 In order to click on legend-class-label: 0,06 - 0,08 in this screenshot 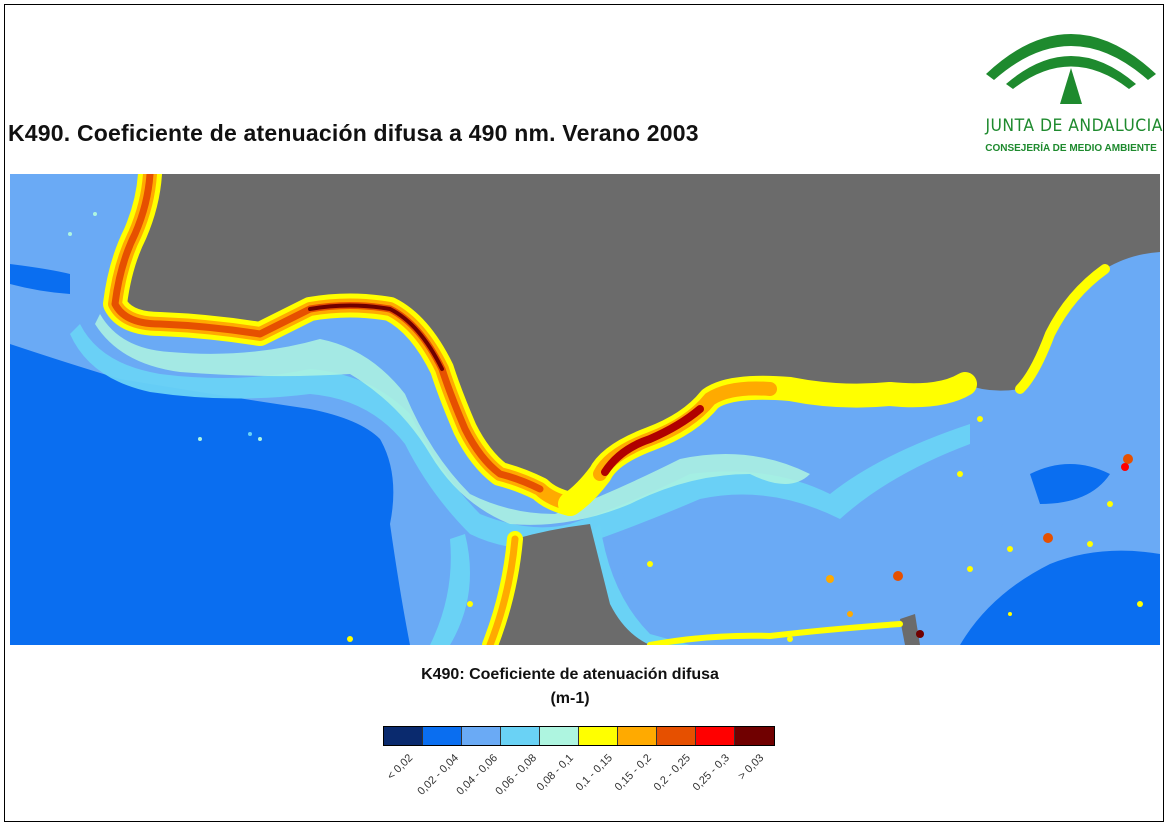, I will do `click(516, 775)`.